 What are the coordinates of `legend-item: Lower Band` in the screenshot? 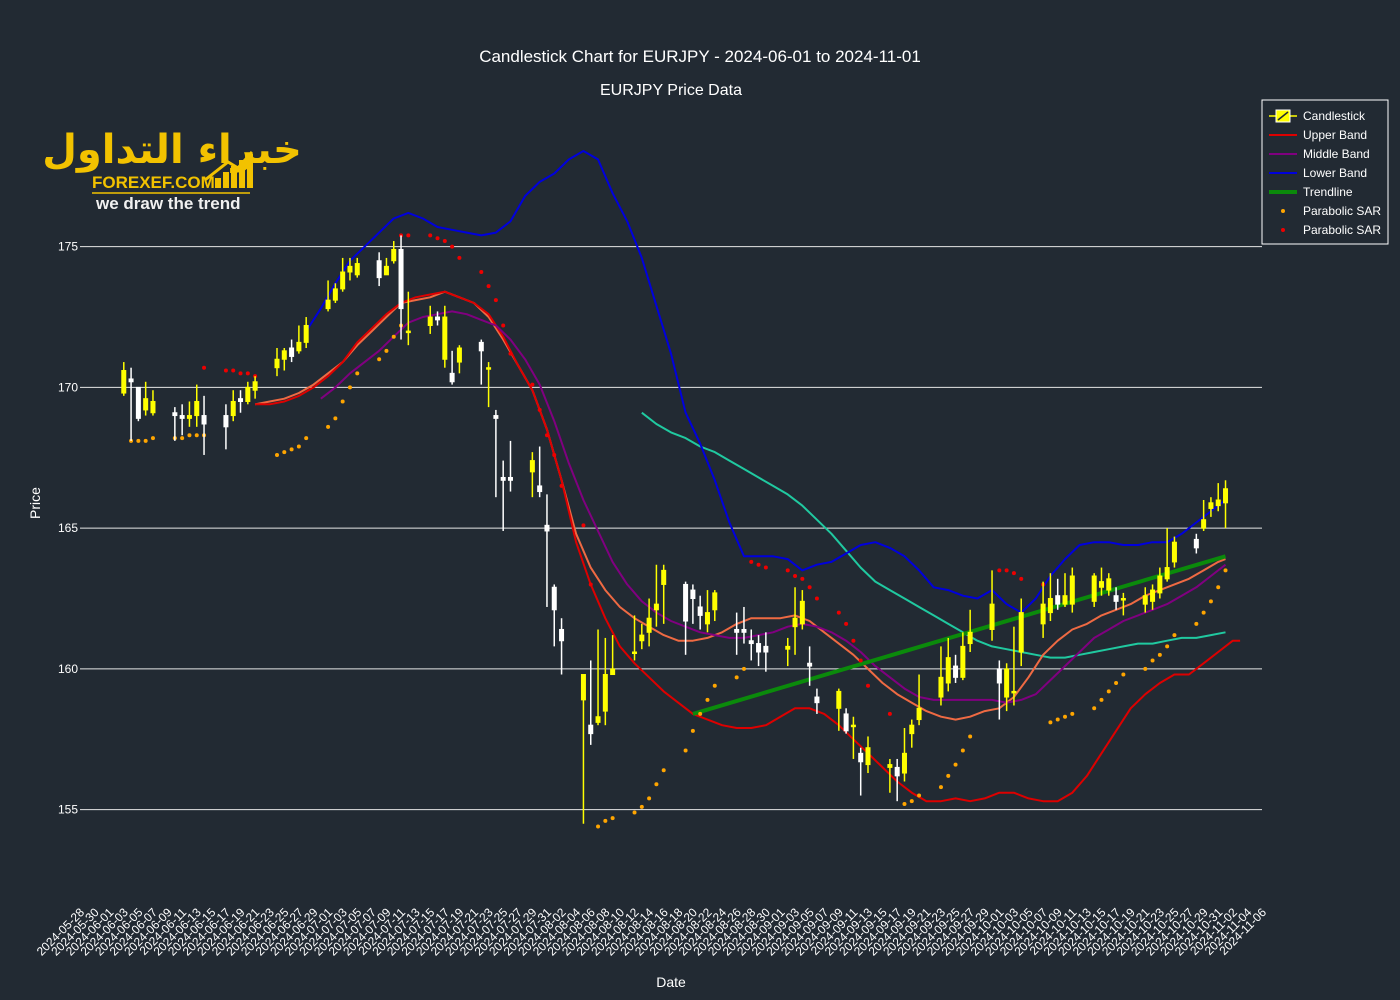 It's located at (1318, 173).